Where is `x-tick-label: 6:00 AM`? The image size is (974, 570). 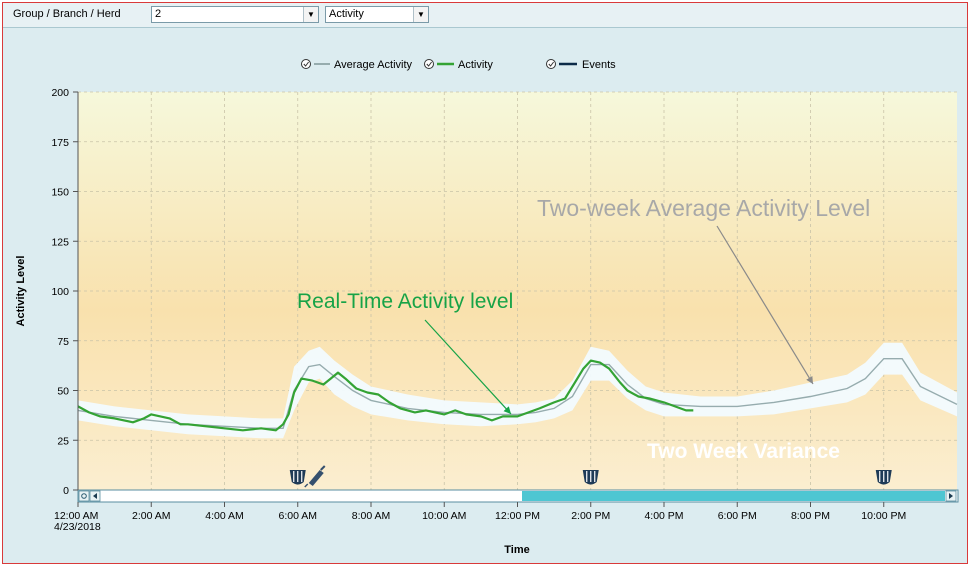 x-tick-label: 6:00 AM is located at coordinates (297, 516).